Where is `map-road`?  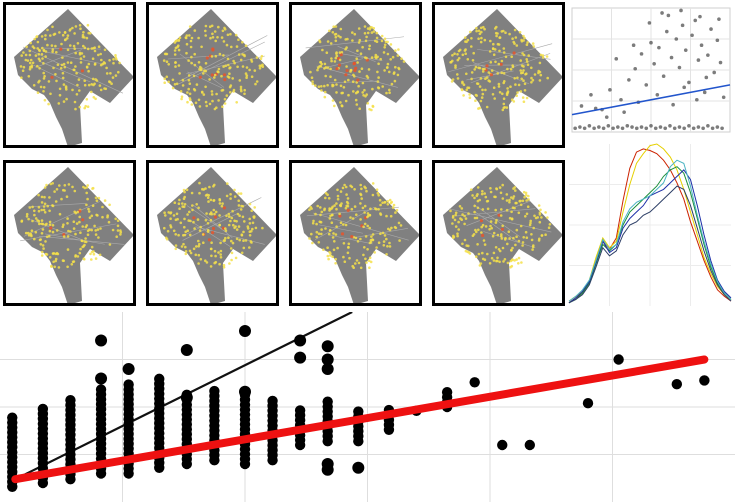 map-road is located at coordinates (222, 217).